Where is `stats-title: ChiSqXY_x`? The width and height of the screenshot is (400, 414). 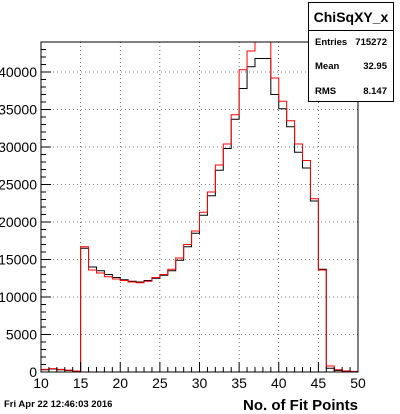 stats-title: ChiSqXY_x is located at coordinates (351, 17).